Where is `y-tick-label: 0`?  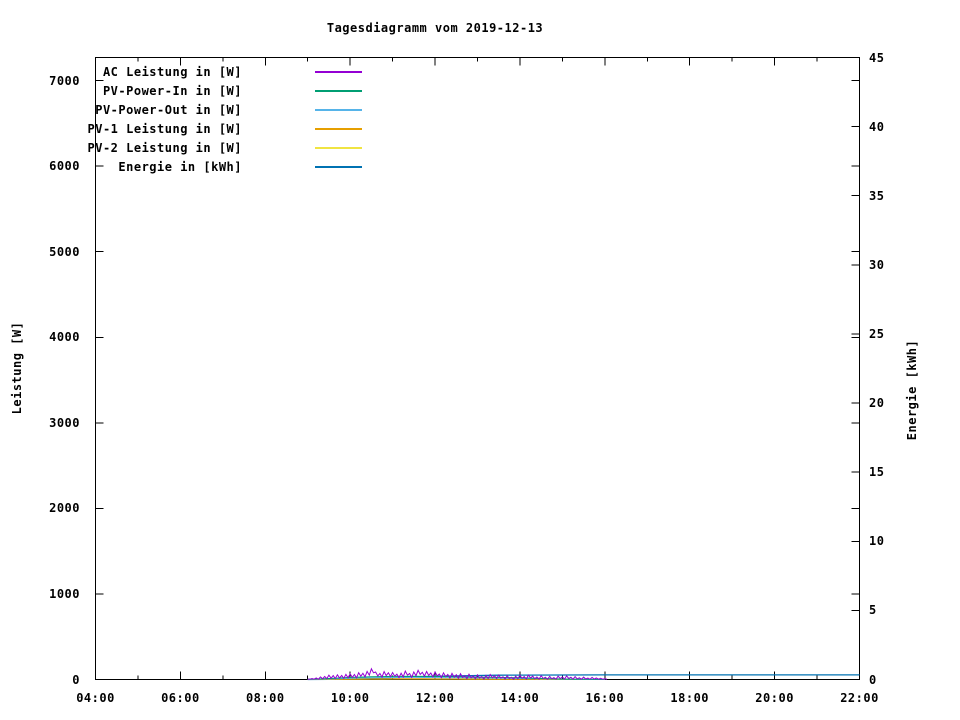 y-tick-label: 0 is located at coordinates (76, 679).